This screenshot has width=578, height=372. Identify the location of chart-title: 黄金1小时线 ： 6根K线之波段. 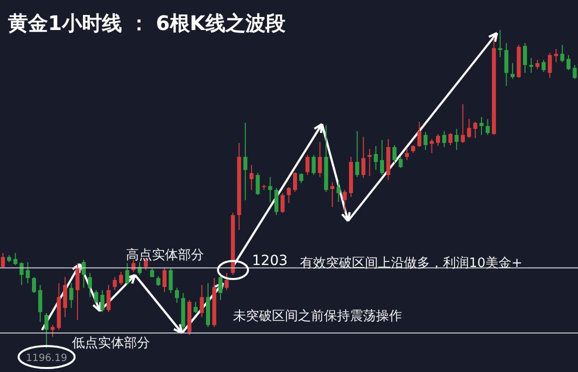
(146, 23).